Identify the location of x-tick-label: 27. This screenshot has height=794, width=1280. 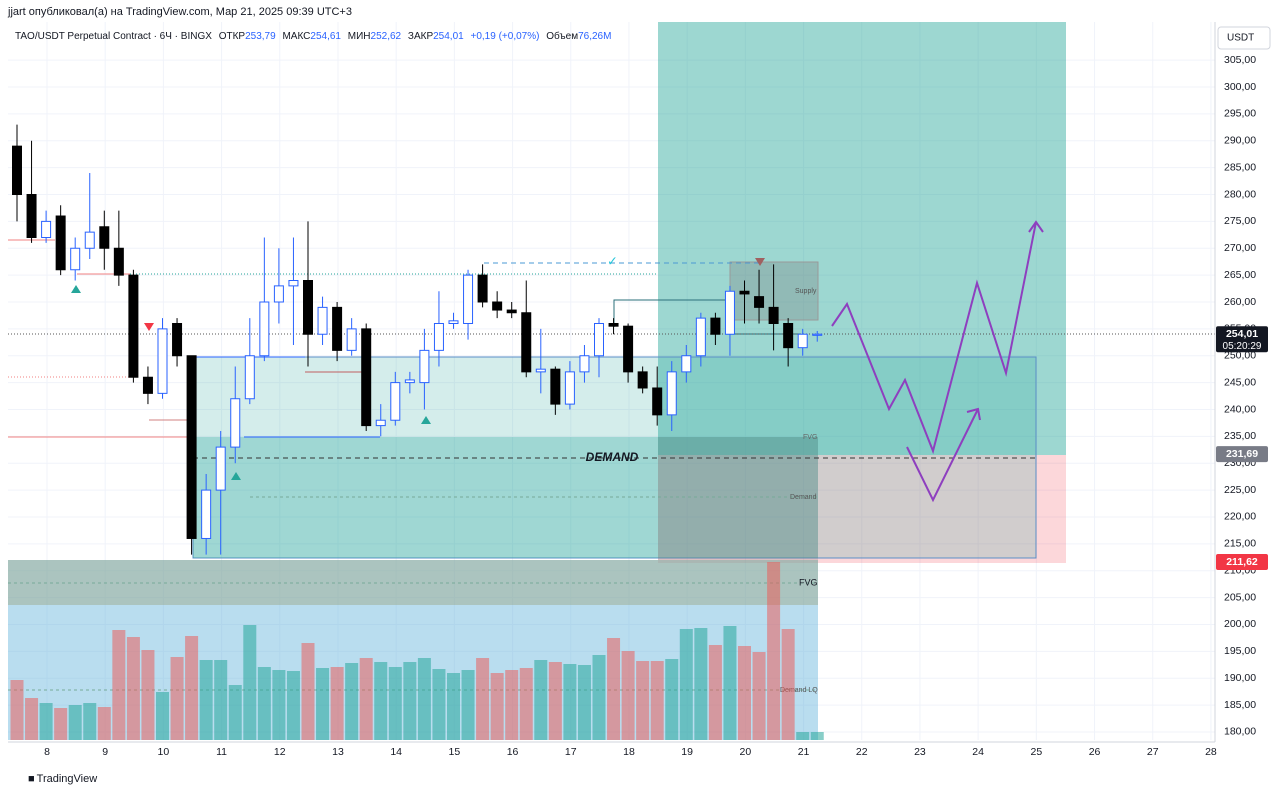
(1153, 752).